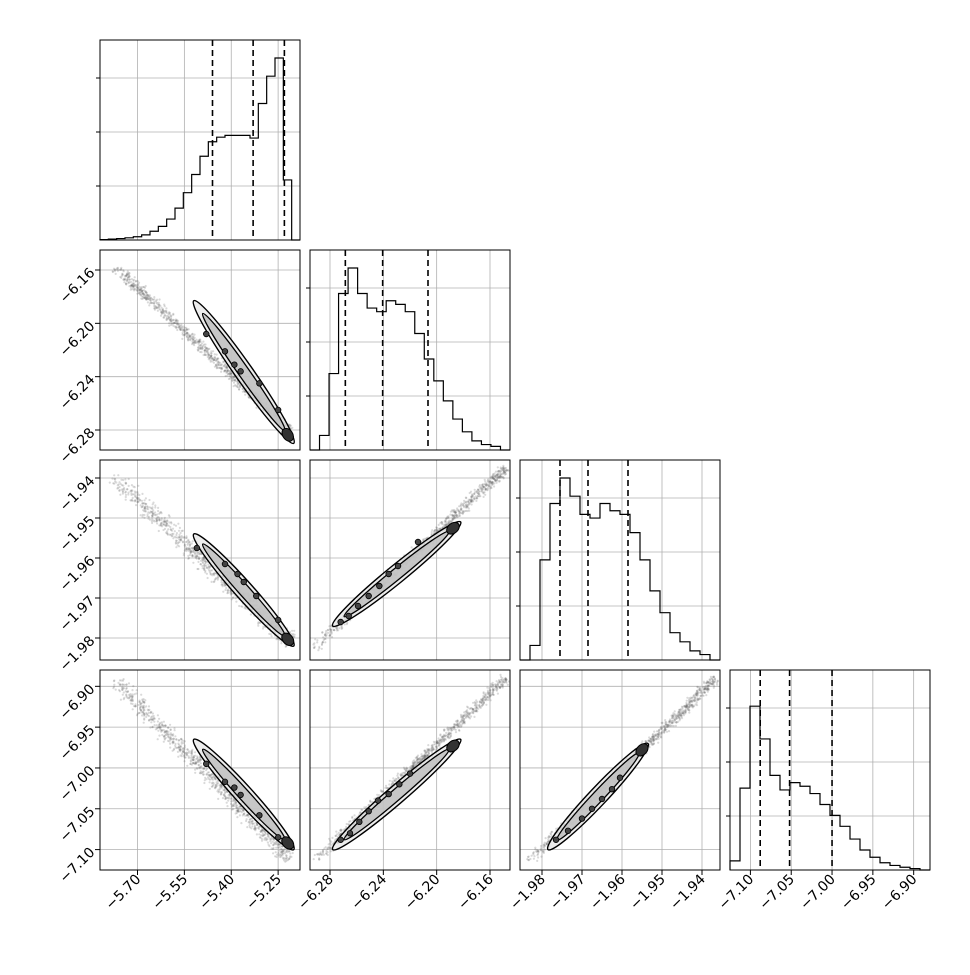 The image size is (970, 975). I want to click on panel-5-density-dot, so click(360, 822).